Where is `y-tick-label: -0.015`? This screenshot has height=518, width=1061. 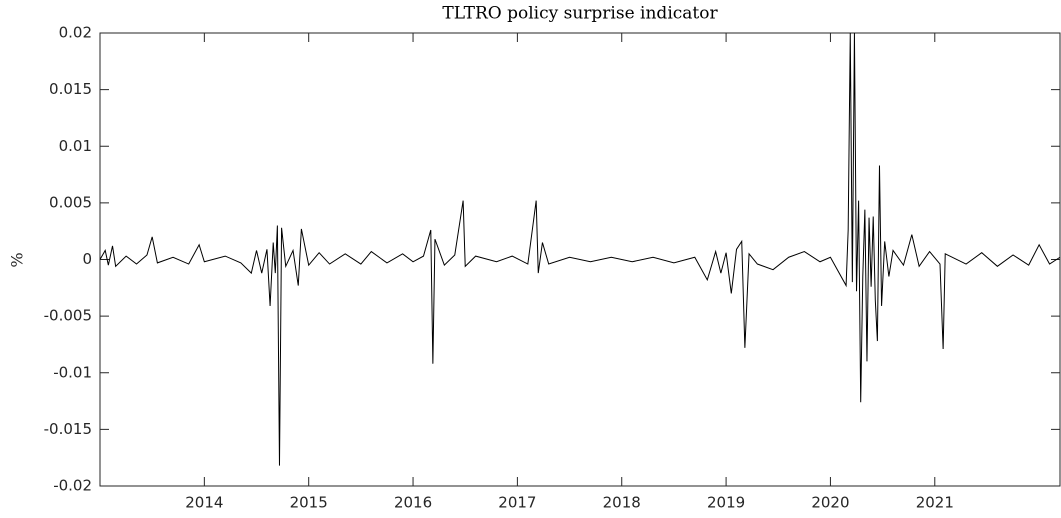
y-tick-label: -0.015 is located at coordinates (68, 429).